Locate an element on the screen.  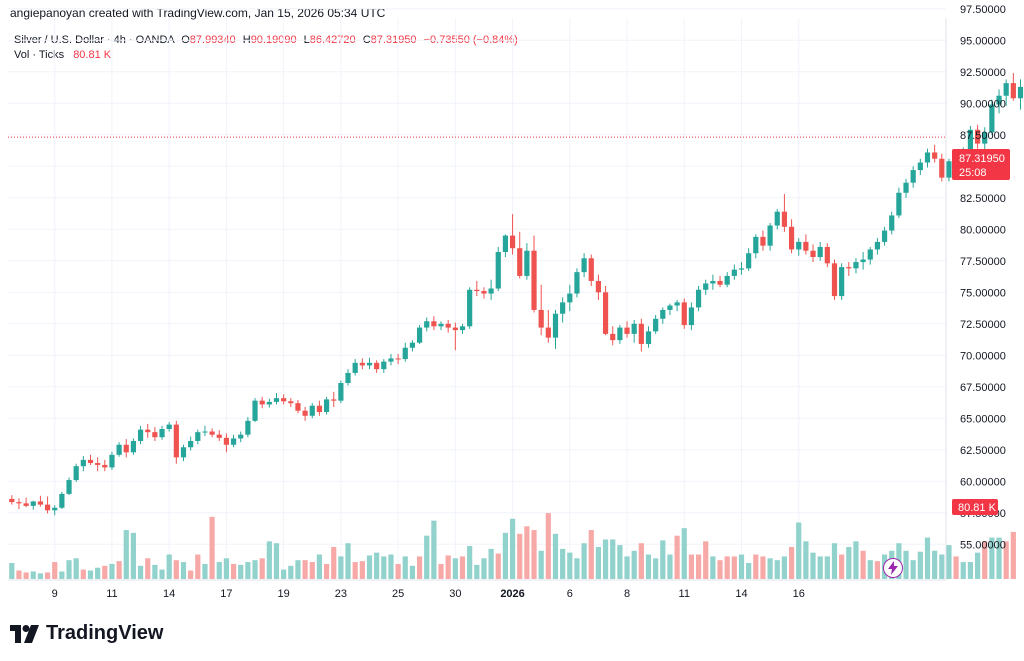
y-tick-label: 92.50000 is located at coordinates (983, 73).